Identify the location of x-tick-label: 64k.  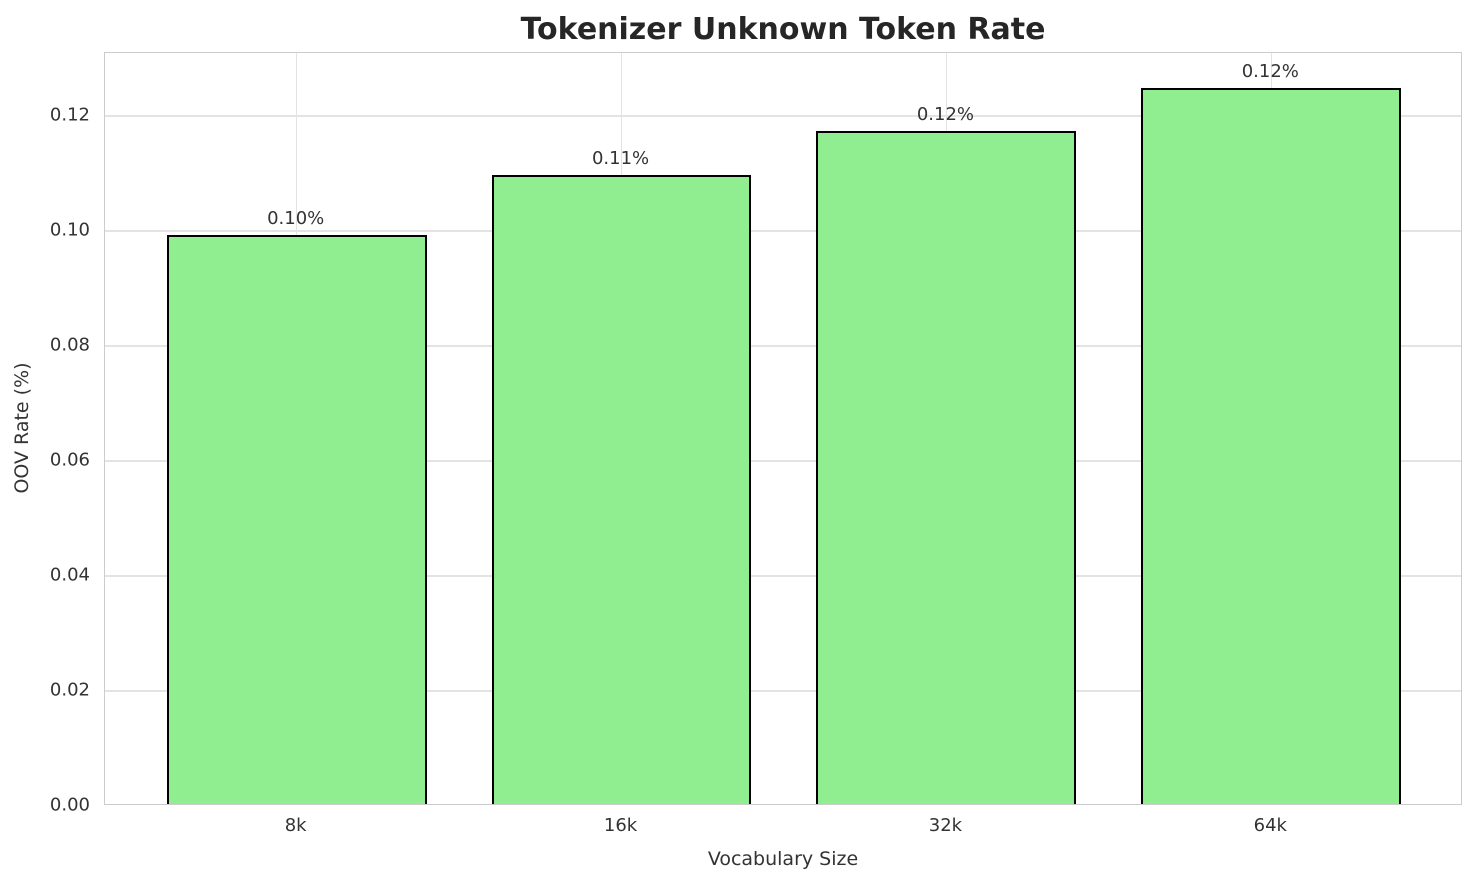
(1270, 825).